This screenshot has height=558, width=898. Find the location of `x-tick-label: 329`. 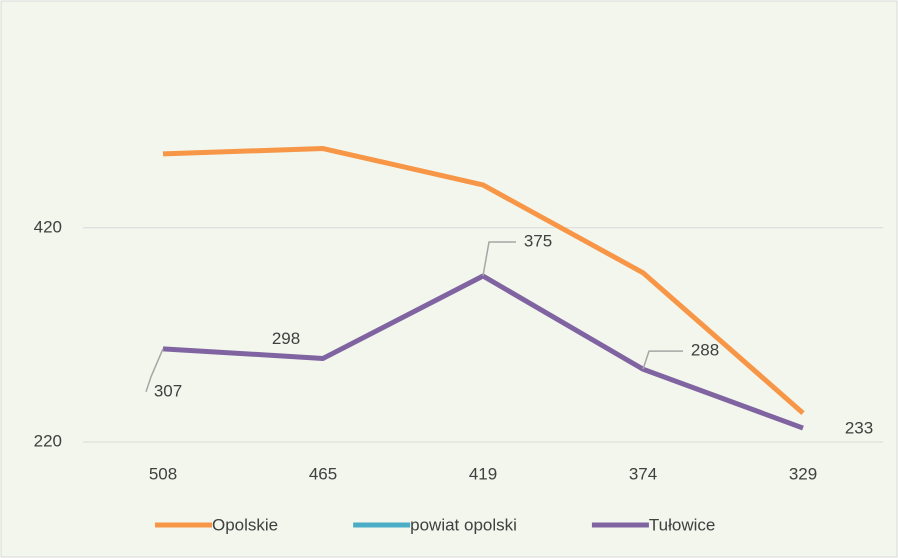

x-tick-label: 329 is located at coordinates (803, 473).